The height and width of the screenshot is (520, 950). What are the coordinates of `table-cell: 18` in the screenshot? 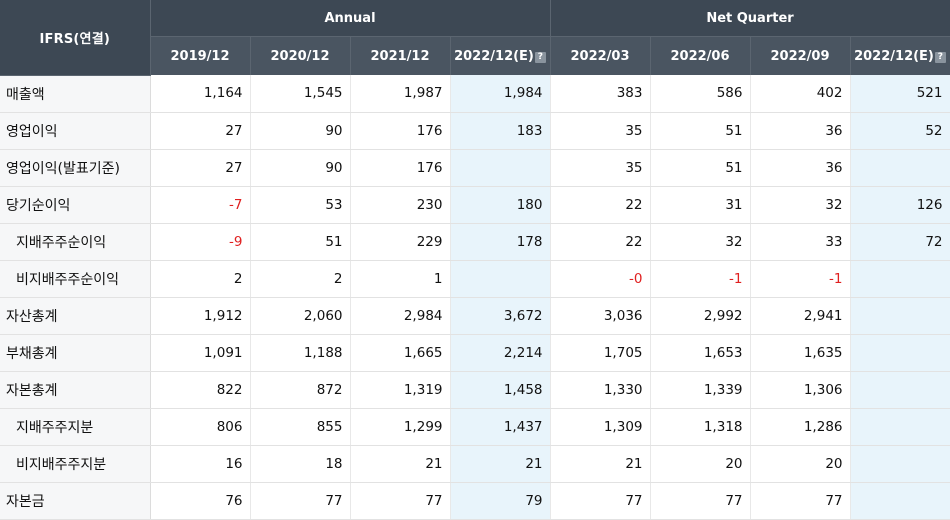 It's located at (300, 464).